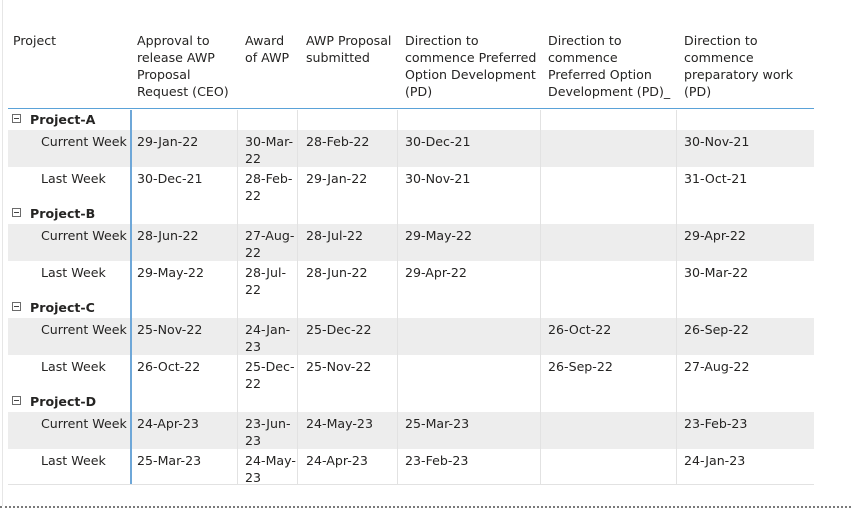 This screenshot has height=519, width=851. What do you see at coordinates (35, 40) in the screenshot?
I see `header-project: Project` at bounding box center [35, 40].